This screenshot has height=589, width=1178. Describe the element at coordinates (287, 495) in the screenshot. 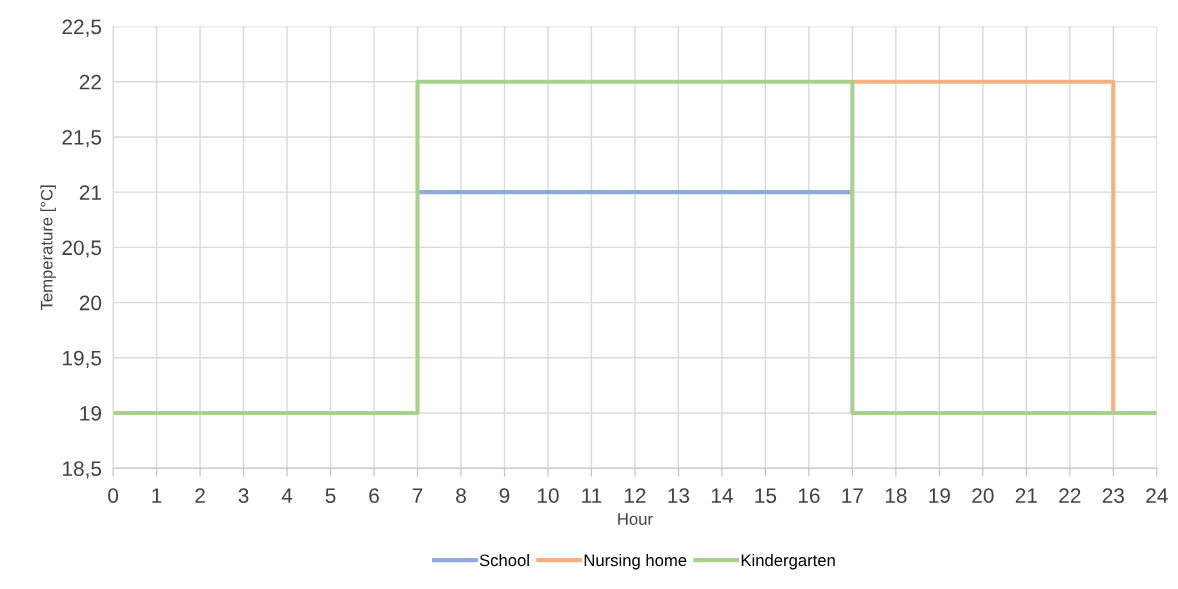

I see `x-tick-label: 4` at that location.